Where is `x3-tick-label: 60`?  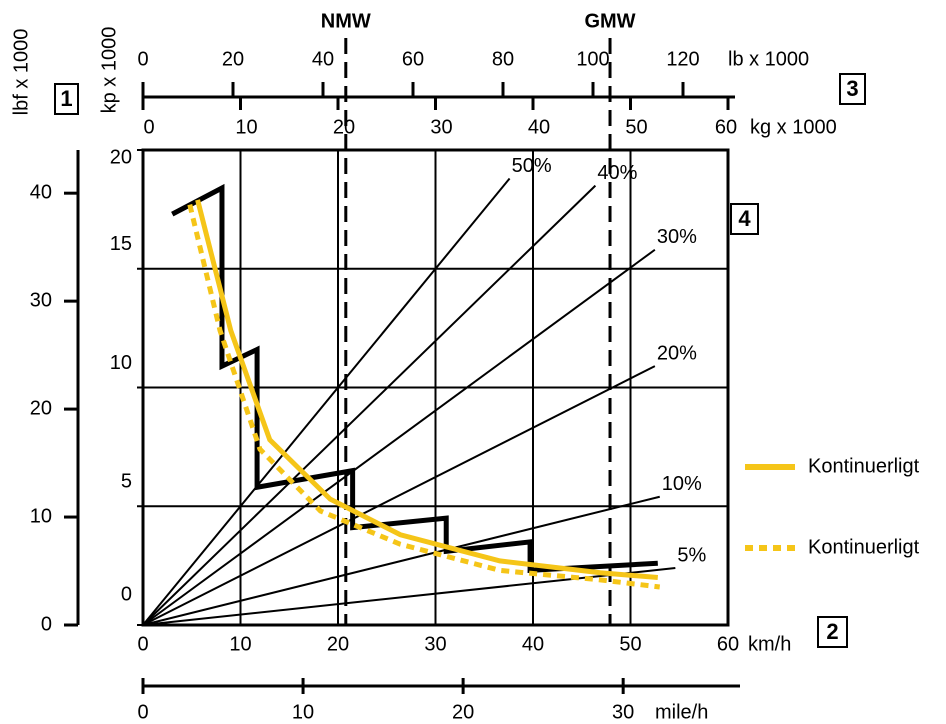 x3-tick-label: 60 is located at coordinates (413, 59).